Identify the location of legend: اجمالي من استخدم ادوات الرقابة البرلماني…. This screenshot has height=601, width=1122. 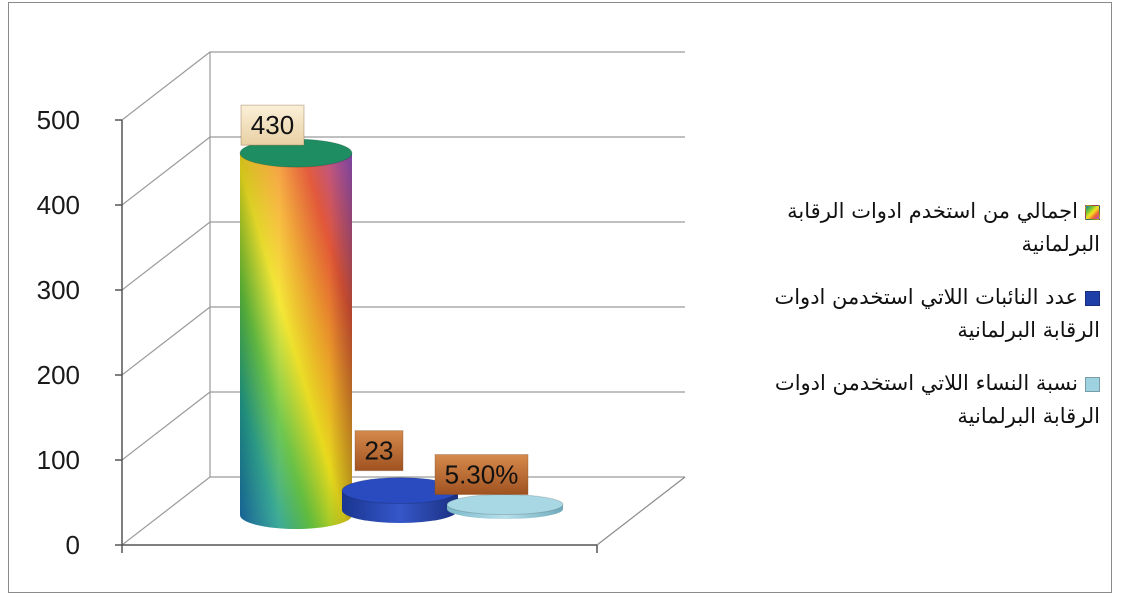
(915, 324).